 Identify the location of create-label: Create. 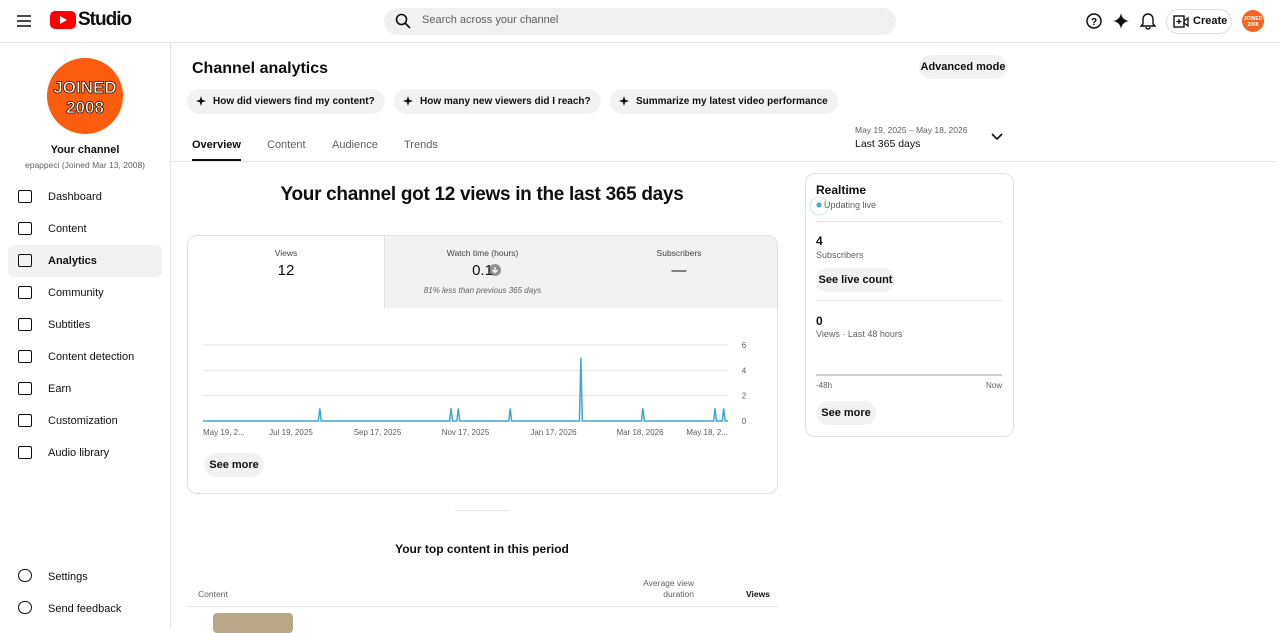
(1210, 21).